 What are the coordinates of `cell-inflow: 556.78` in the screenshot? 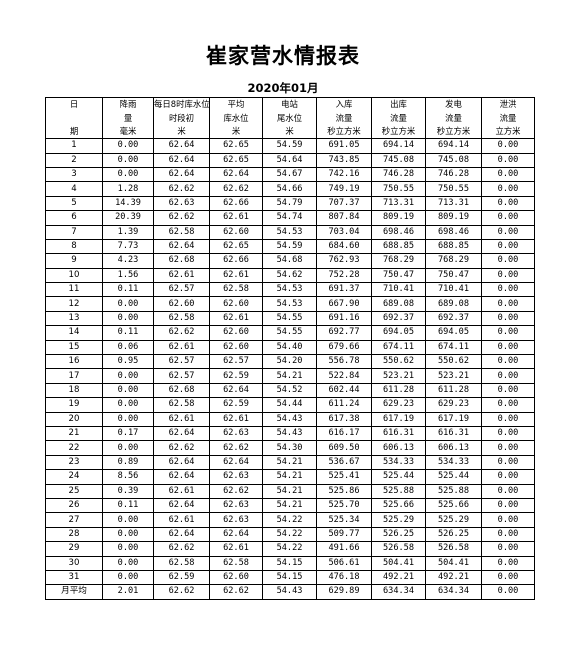 It's located at (344, 362).